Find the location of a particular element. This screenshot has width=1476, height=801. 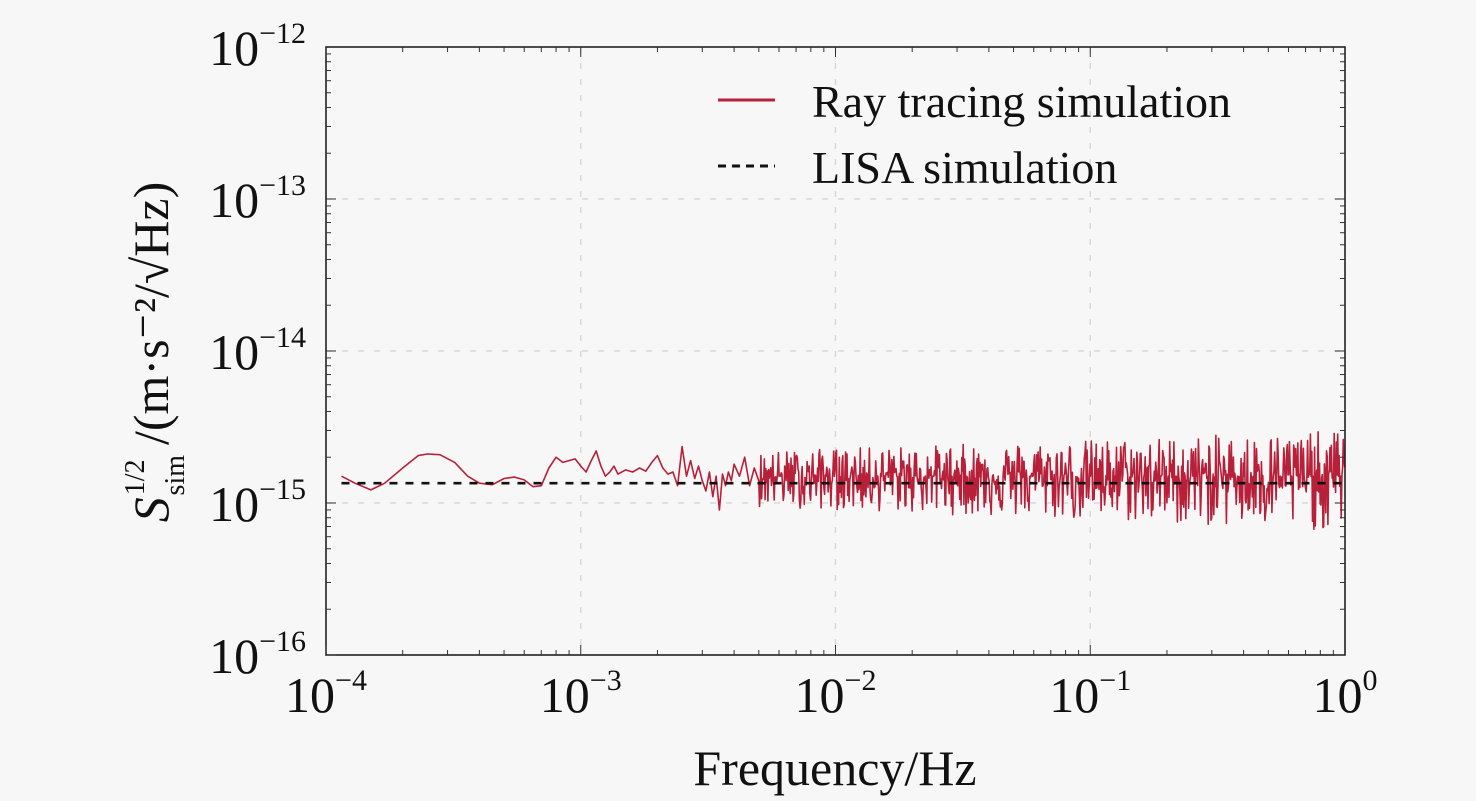

y-tick-label: 10−13 is located at coordinates (257, 198).